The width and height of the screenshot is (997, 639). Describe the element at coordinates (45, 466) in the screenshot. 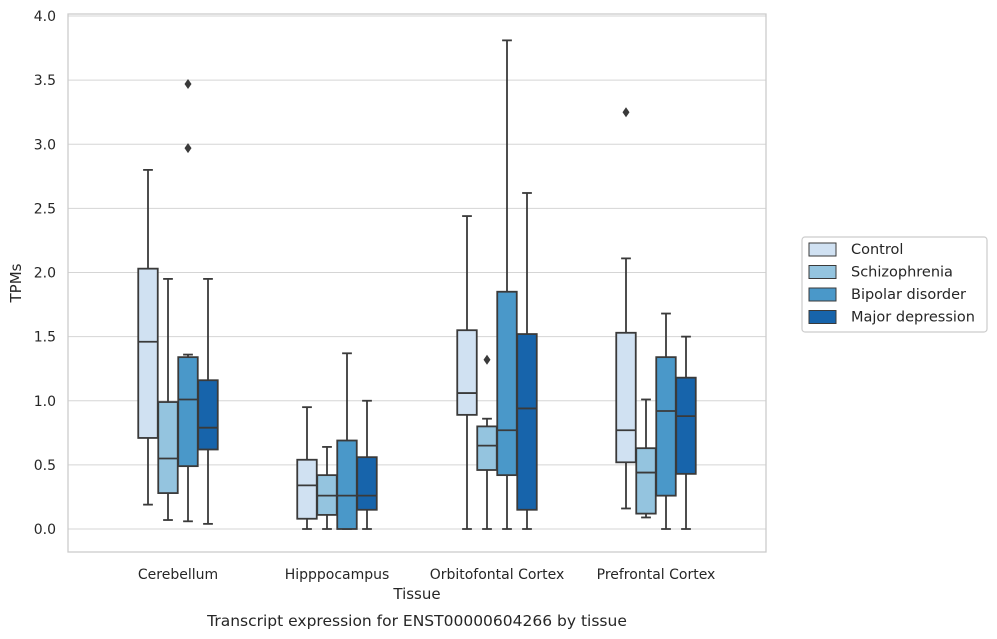

I see `y-tick-label: 0.5` at that location.